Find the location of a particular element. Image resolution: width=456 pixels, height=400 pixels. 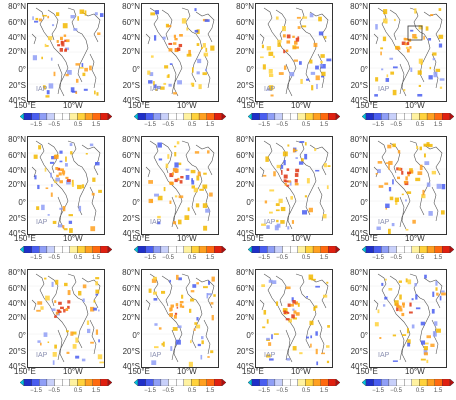

lon-label: 150°E is located at coordinates (367, 371).